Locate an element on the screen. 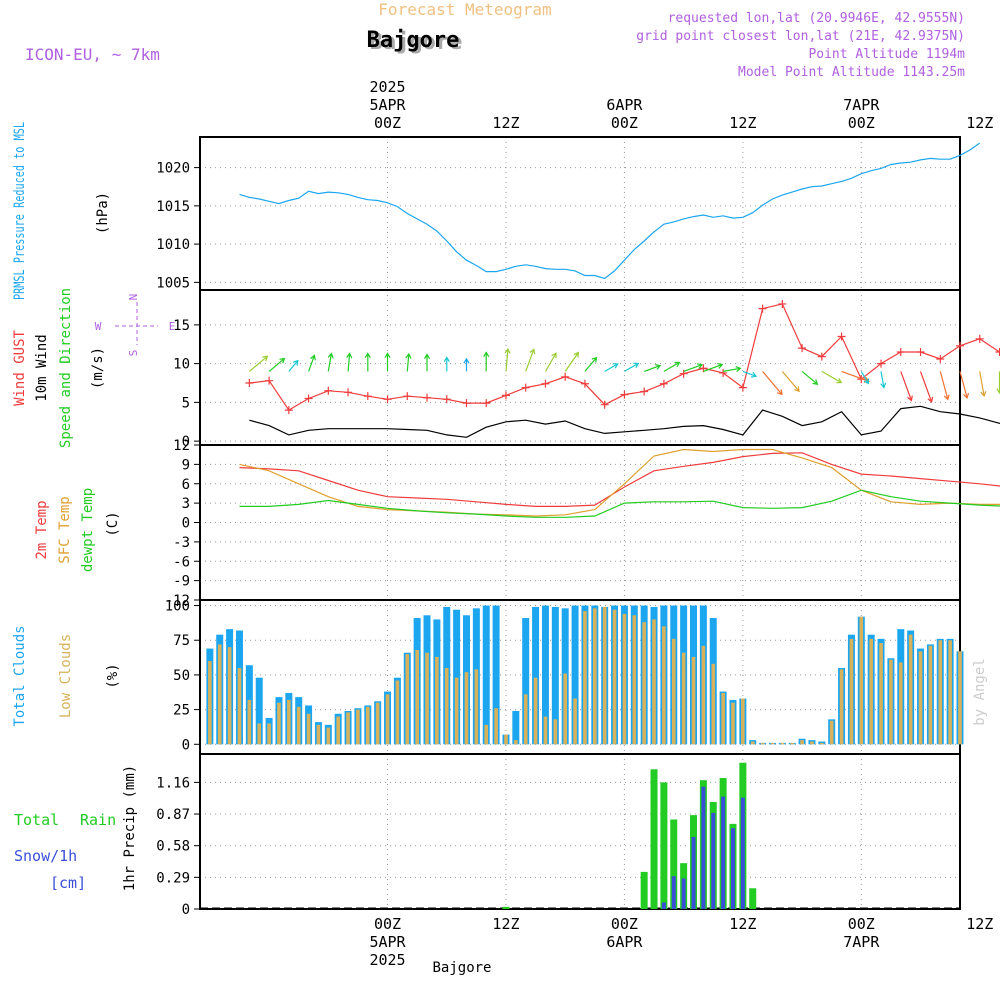 This screenshot has width=1000, height=1000. bottom-year-label: 2025 is located at coordinates (387, 960).